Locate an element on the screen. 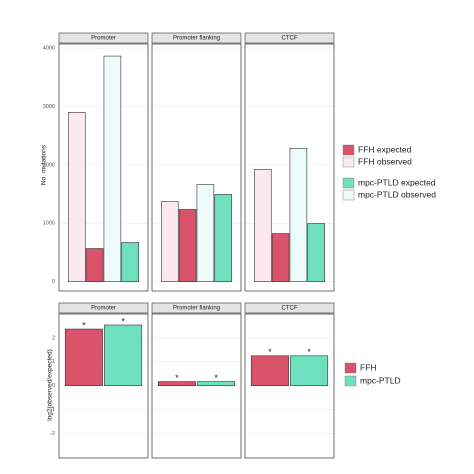 This screenshot has height=474, width=474. y-tick-label: -2 is located at coordinates (52, 434).